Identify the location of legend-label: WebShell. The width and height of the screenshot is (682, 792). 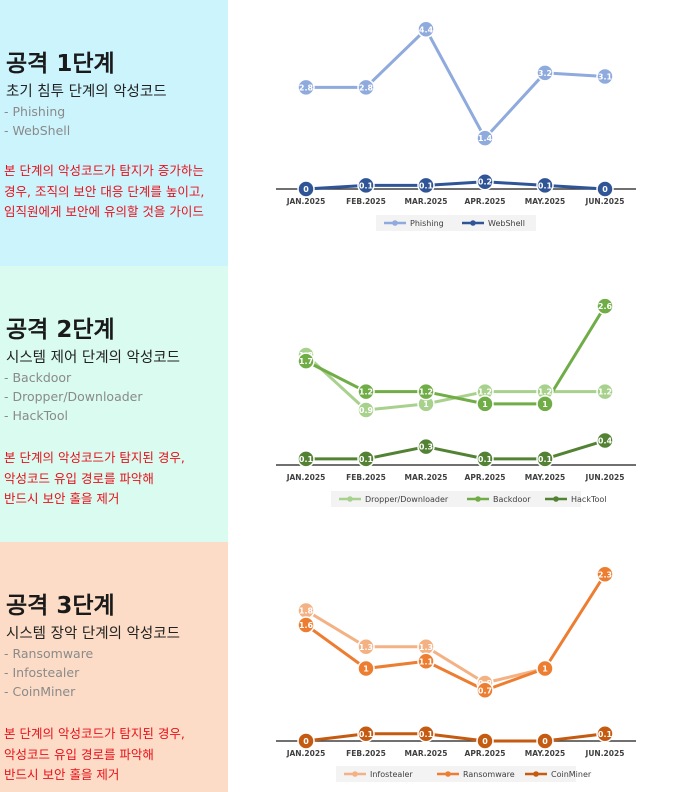
(506, 223).